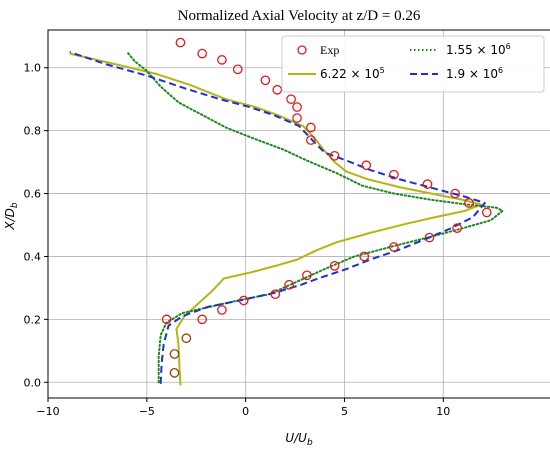  Describe the element at coordinates (329, 50) in the screenshot. I see `legend-label-exp: Exp` at that location.